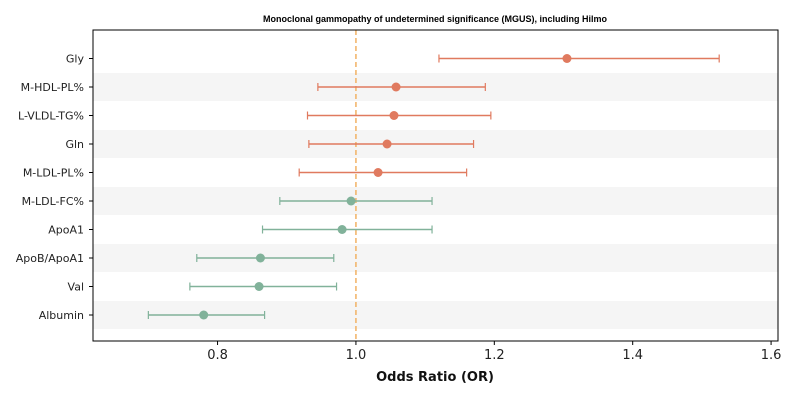 The height and width of the screenshot is (400, 800). I want to click on y-tick-label: Gly, so click(75, 59).